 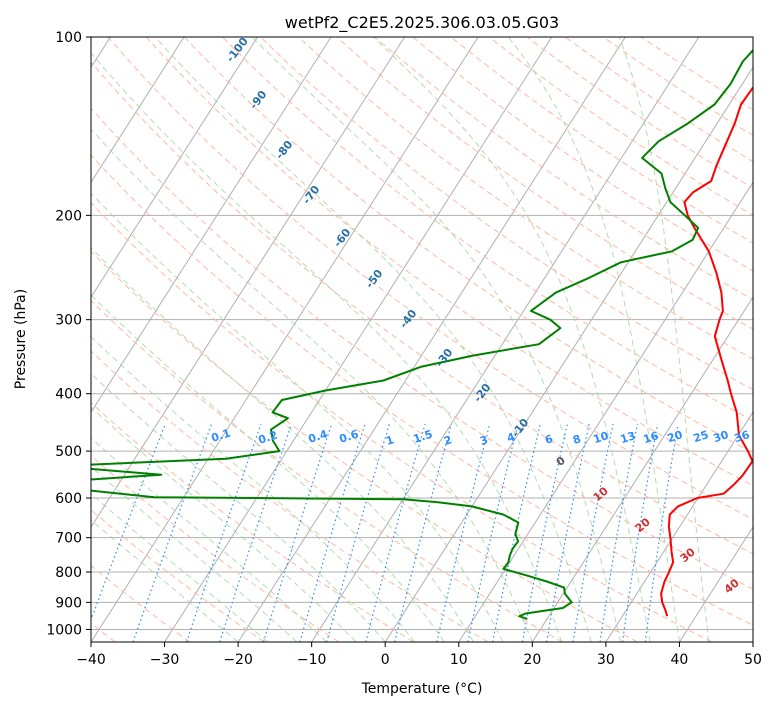 What do you see at coordinates (742, 436) in the screenshot?
I see `mixing-ratio-label: 36` at bounding box center [742, 436].